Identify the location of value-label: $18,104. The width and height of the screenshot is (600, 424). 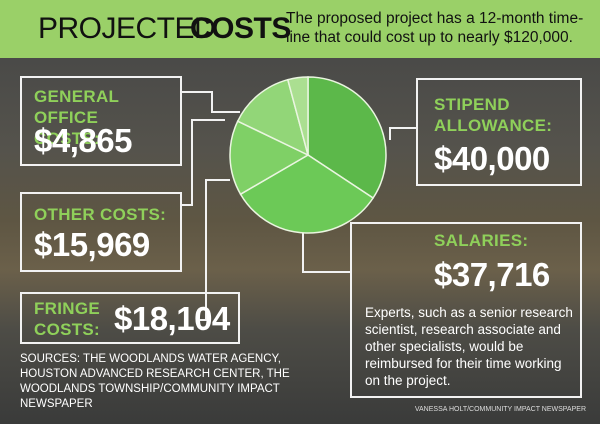
(172, 318).